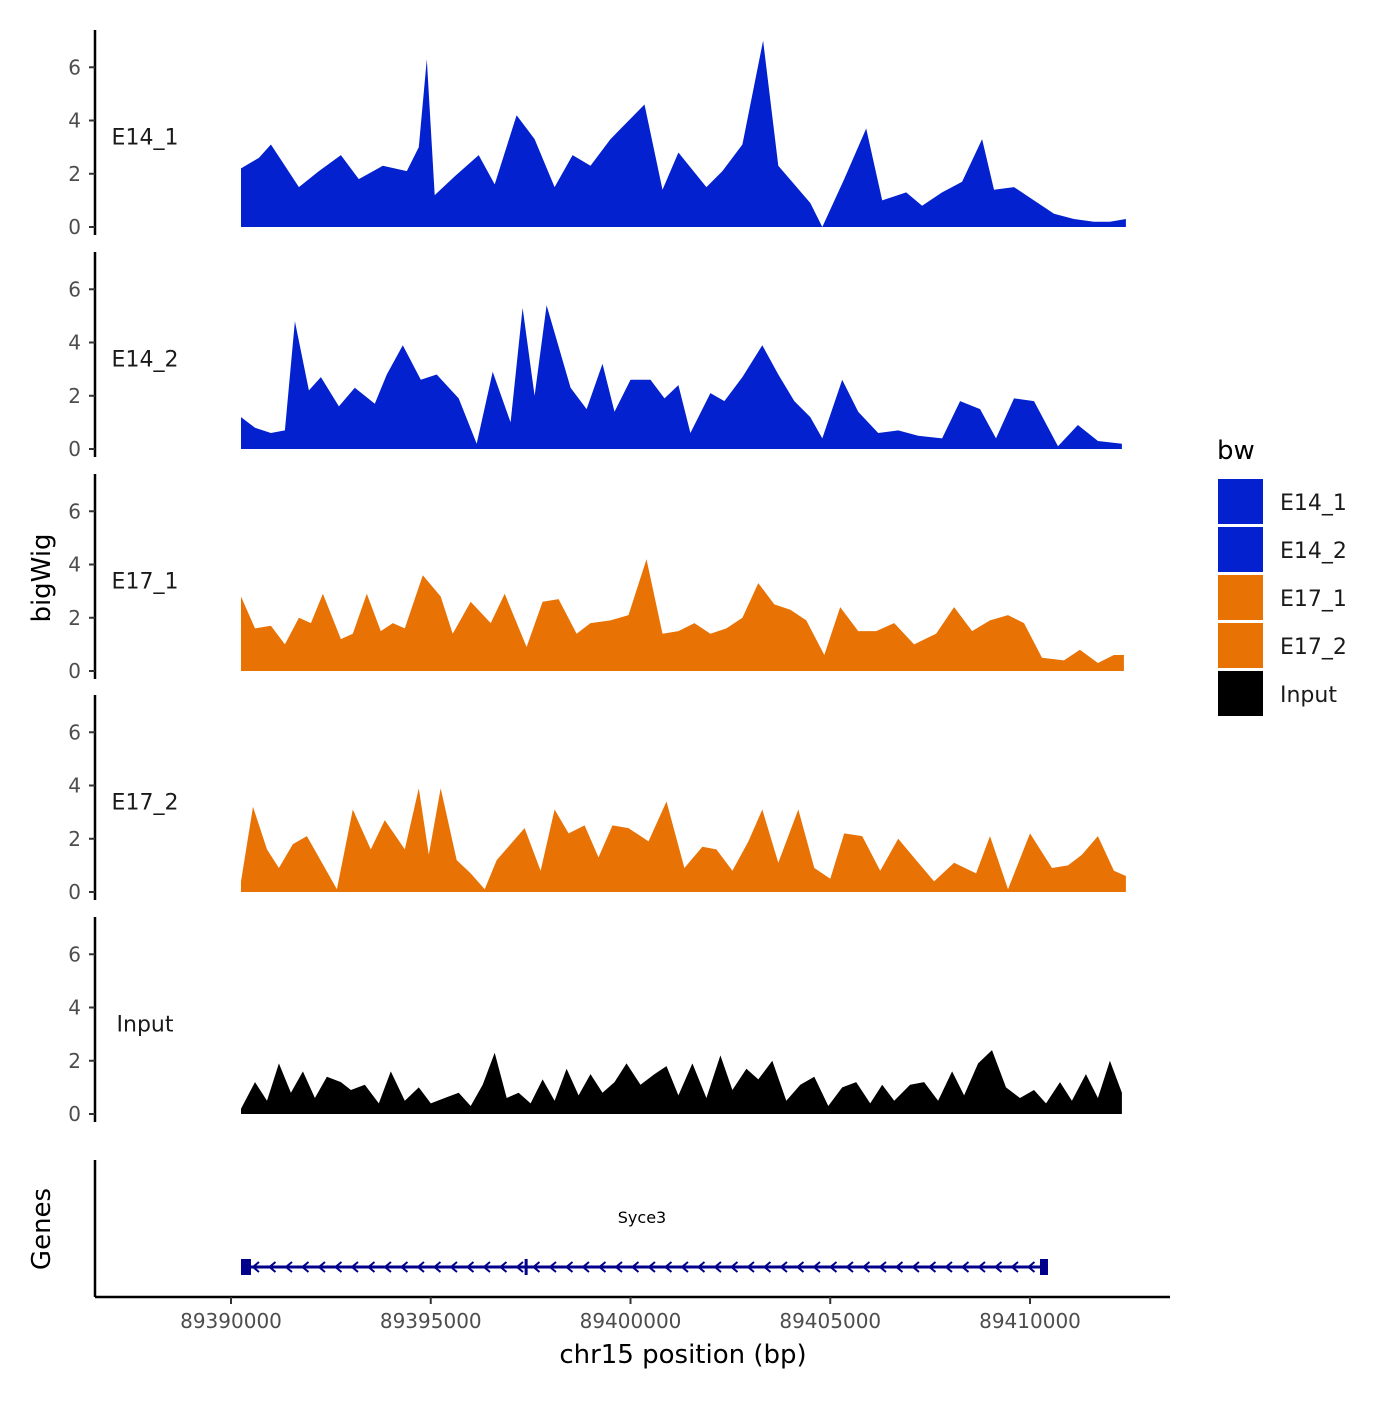  What do you see at coordinates (42, 1229) in the screenshot?
I see `genes-axis-title: Genes` at bounding box center [42, 1229].